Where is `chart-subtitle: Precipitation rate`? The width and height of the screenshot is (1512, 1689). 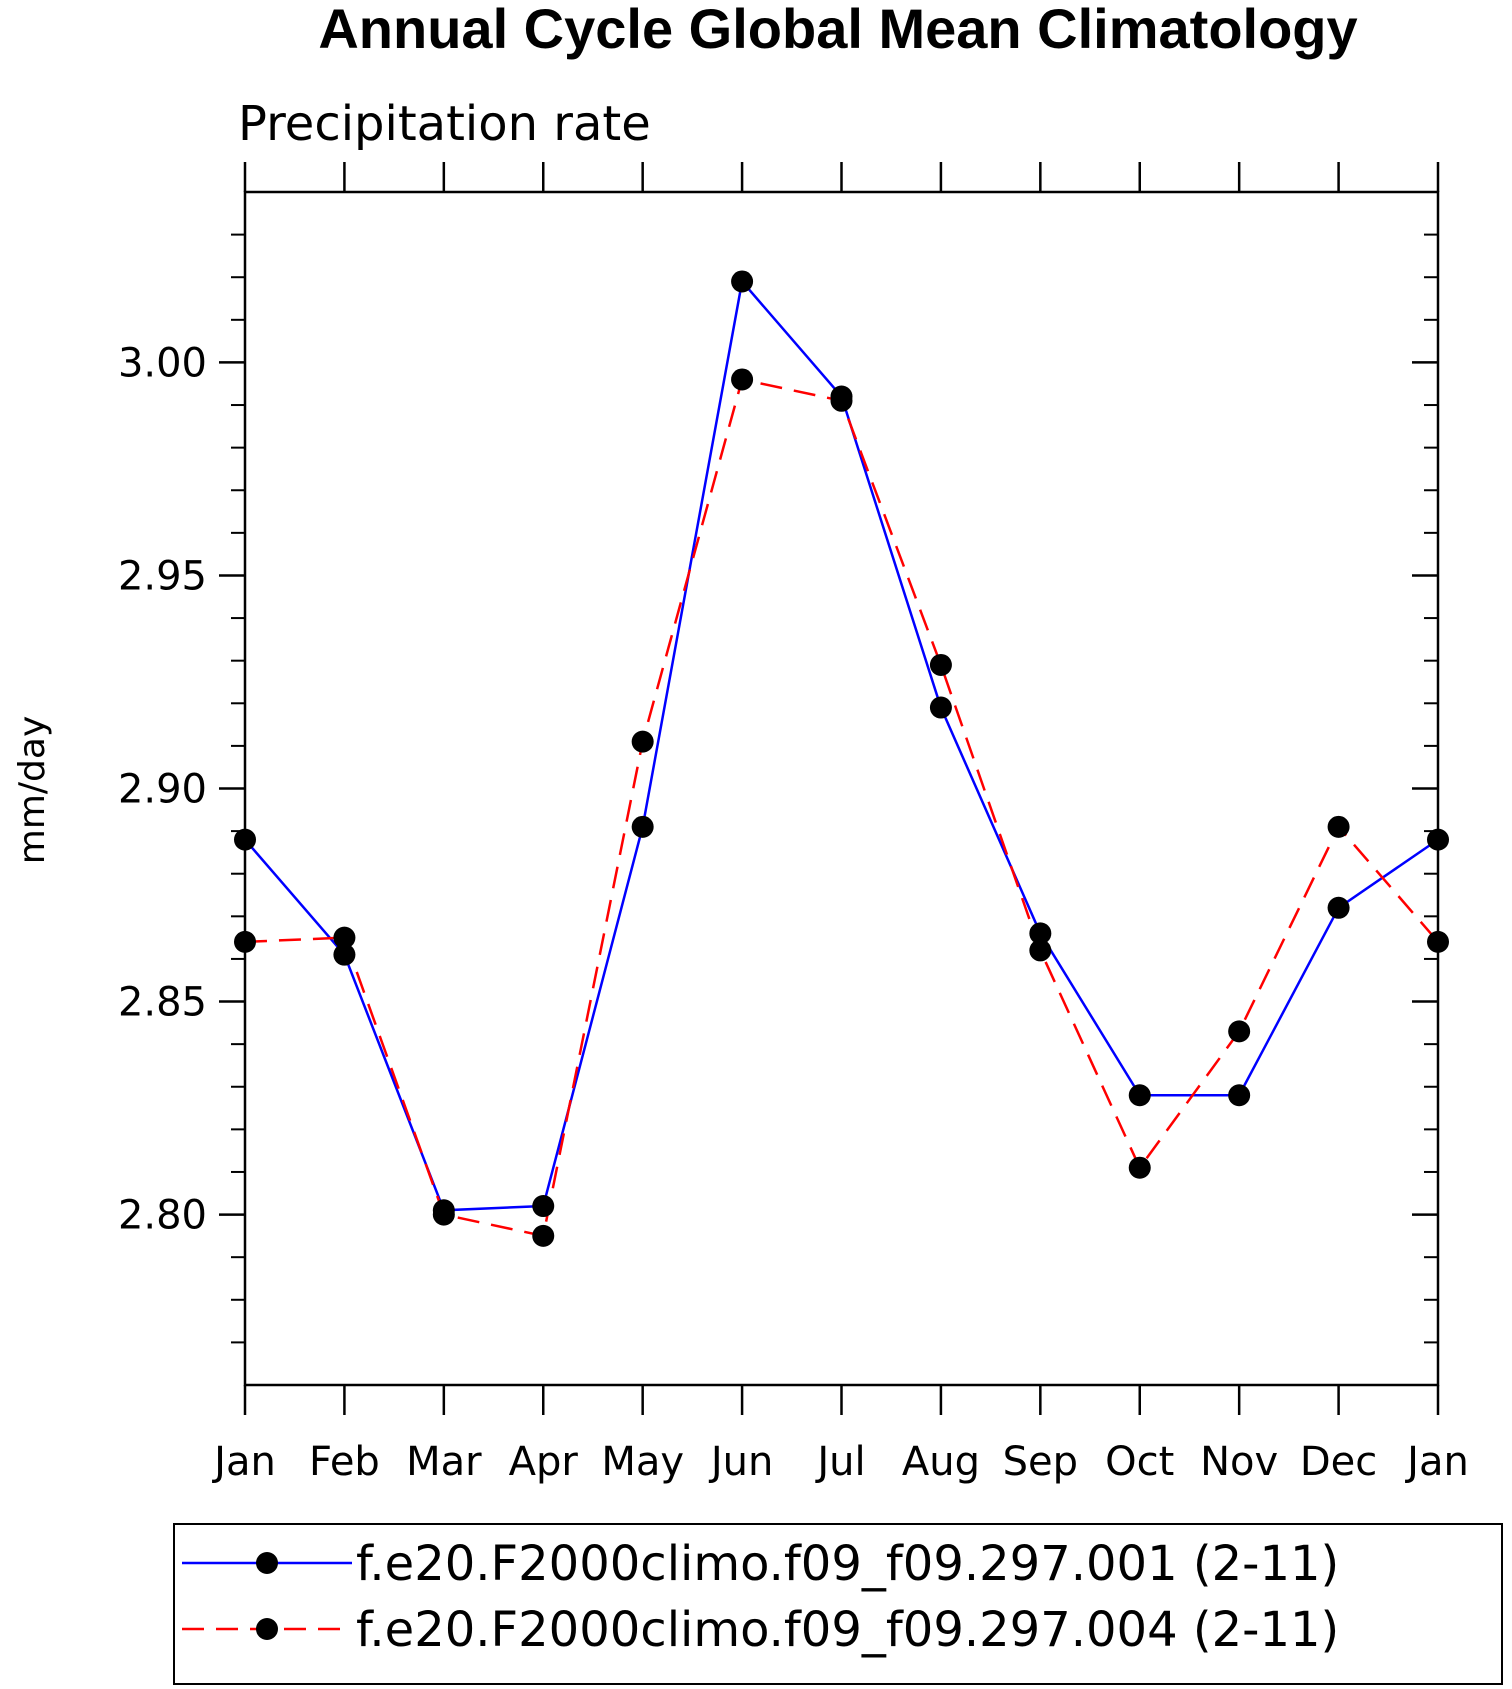 chart-subtitle: Precipitation rate is located at coordinates (444, 124).